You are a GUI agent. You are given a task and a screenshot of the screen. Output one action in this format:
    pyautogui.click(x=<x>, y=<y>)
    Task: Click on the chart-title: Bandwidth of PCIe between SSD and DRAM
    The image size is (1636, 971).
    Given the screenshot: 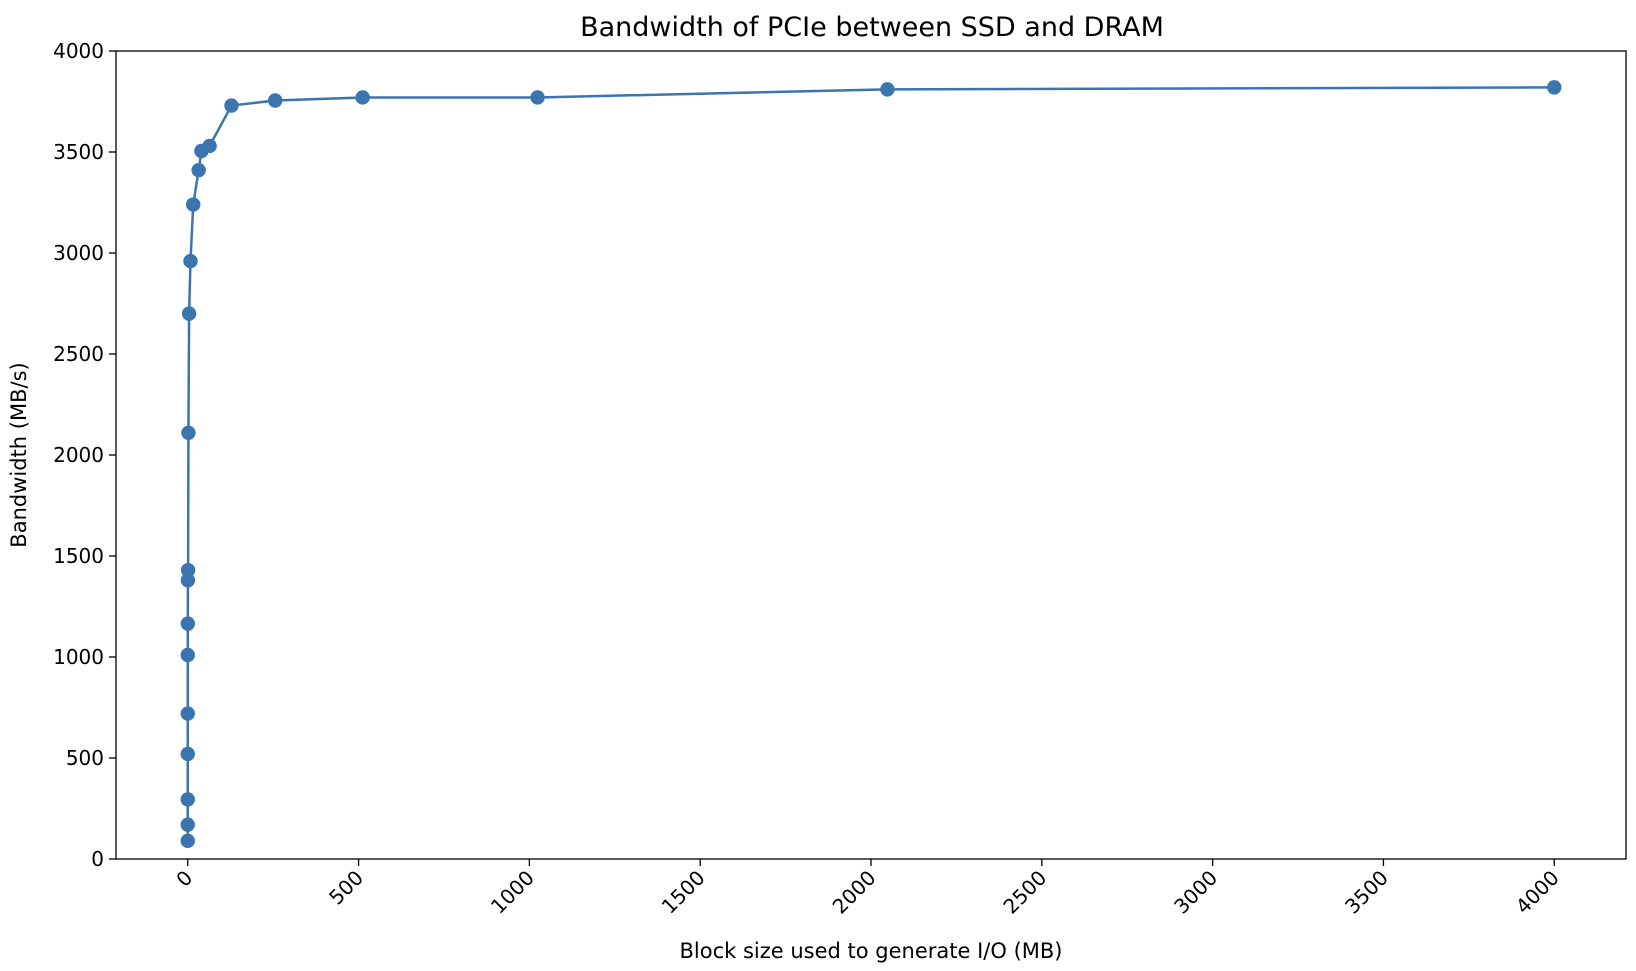 What is the action you would take?
    pyautogui.click(x=872, y=27)
    